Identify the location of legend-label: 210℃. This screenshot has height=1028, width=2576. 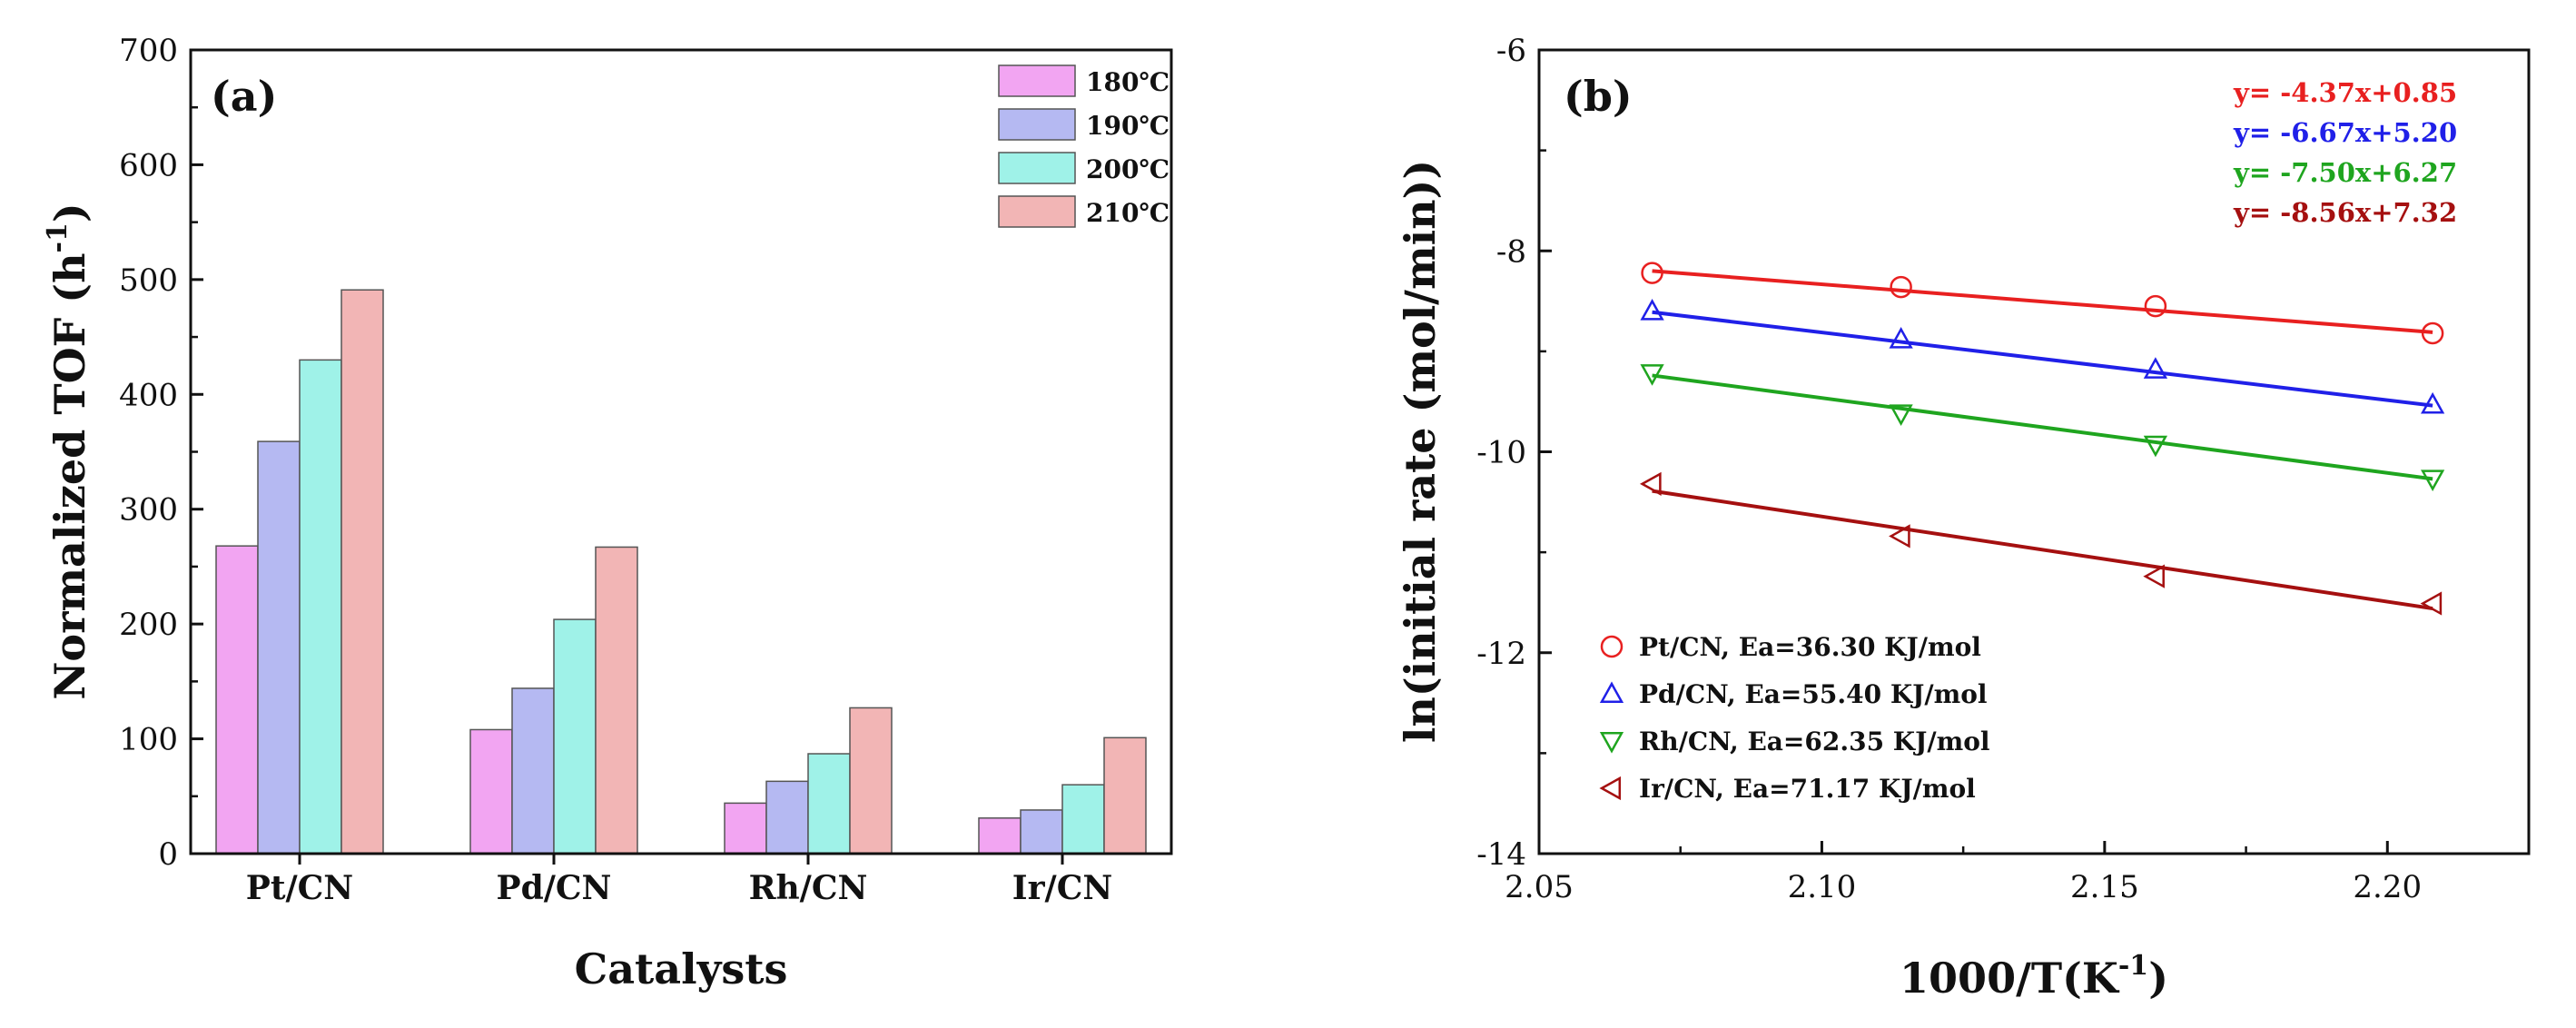
(1128, 213).